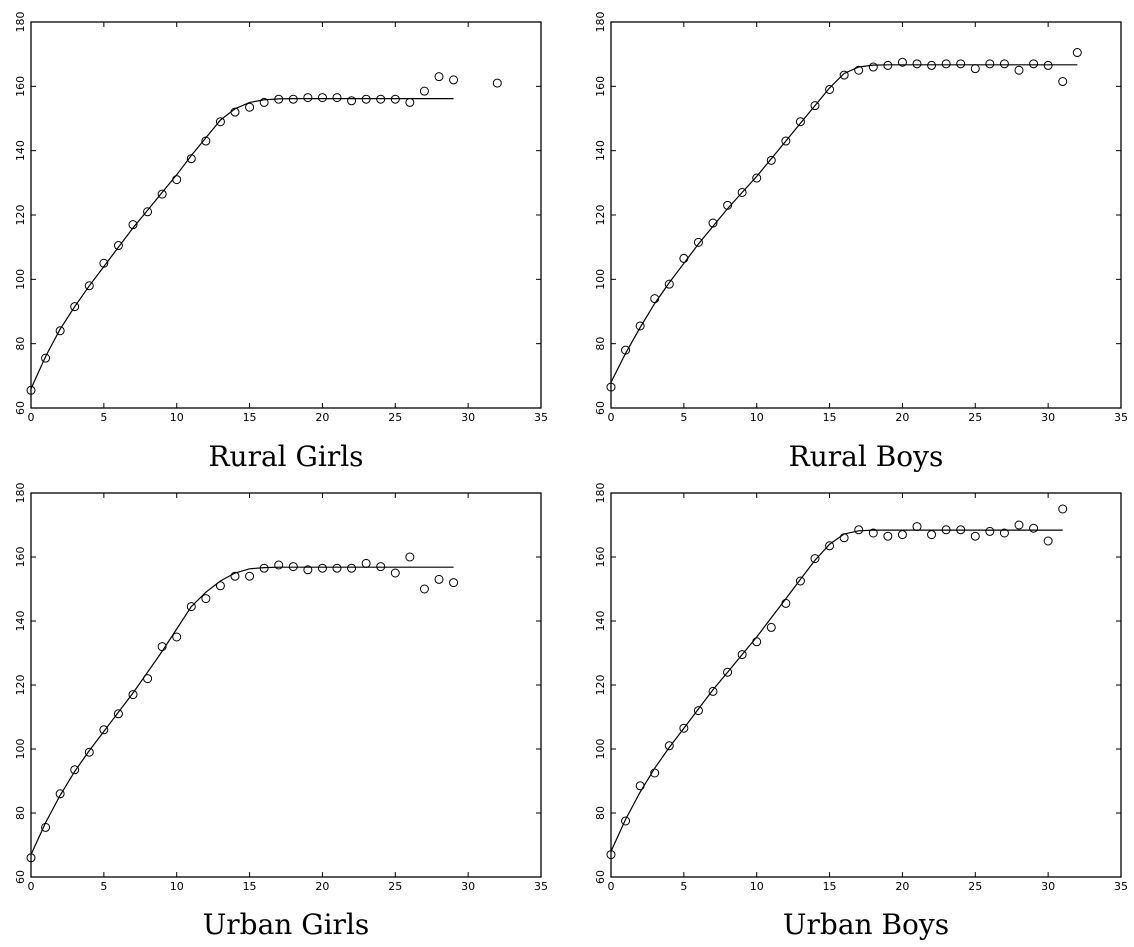 The image size is (1134, 947). Describe the element at coordinates (395, 886) in the screenshot. I see `x-tick-label: 25` at that location.